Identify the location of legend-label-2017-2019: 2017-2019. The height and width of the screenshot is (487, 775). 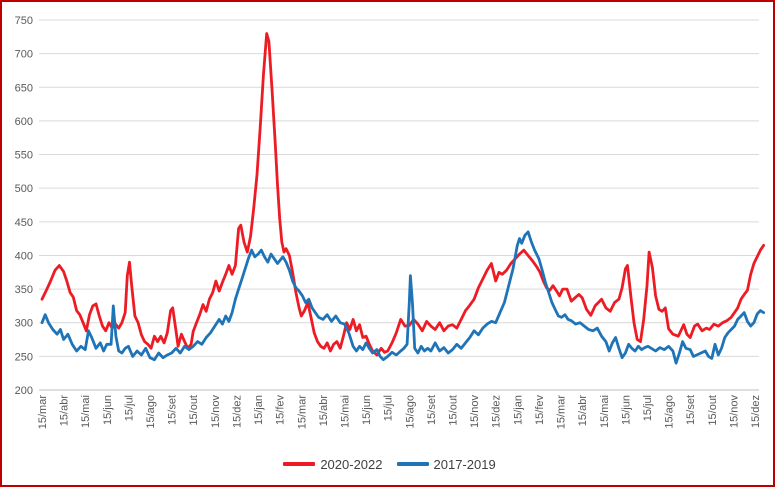
(464, 464).